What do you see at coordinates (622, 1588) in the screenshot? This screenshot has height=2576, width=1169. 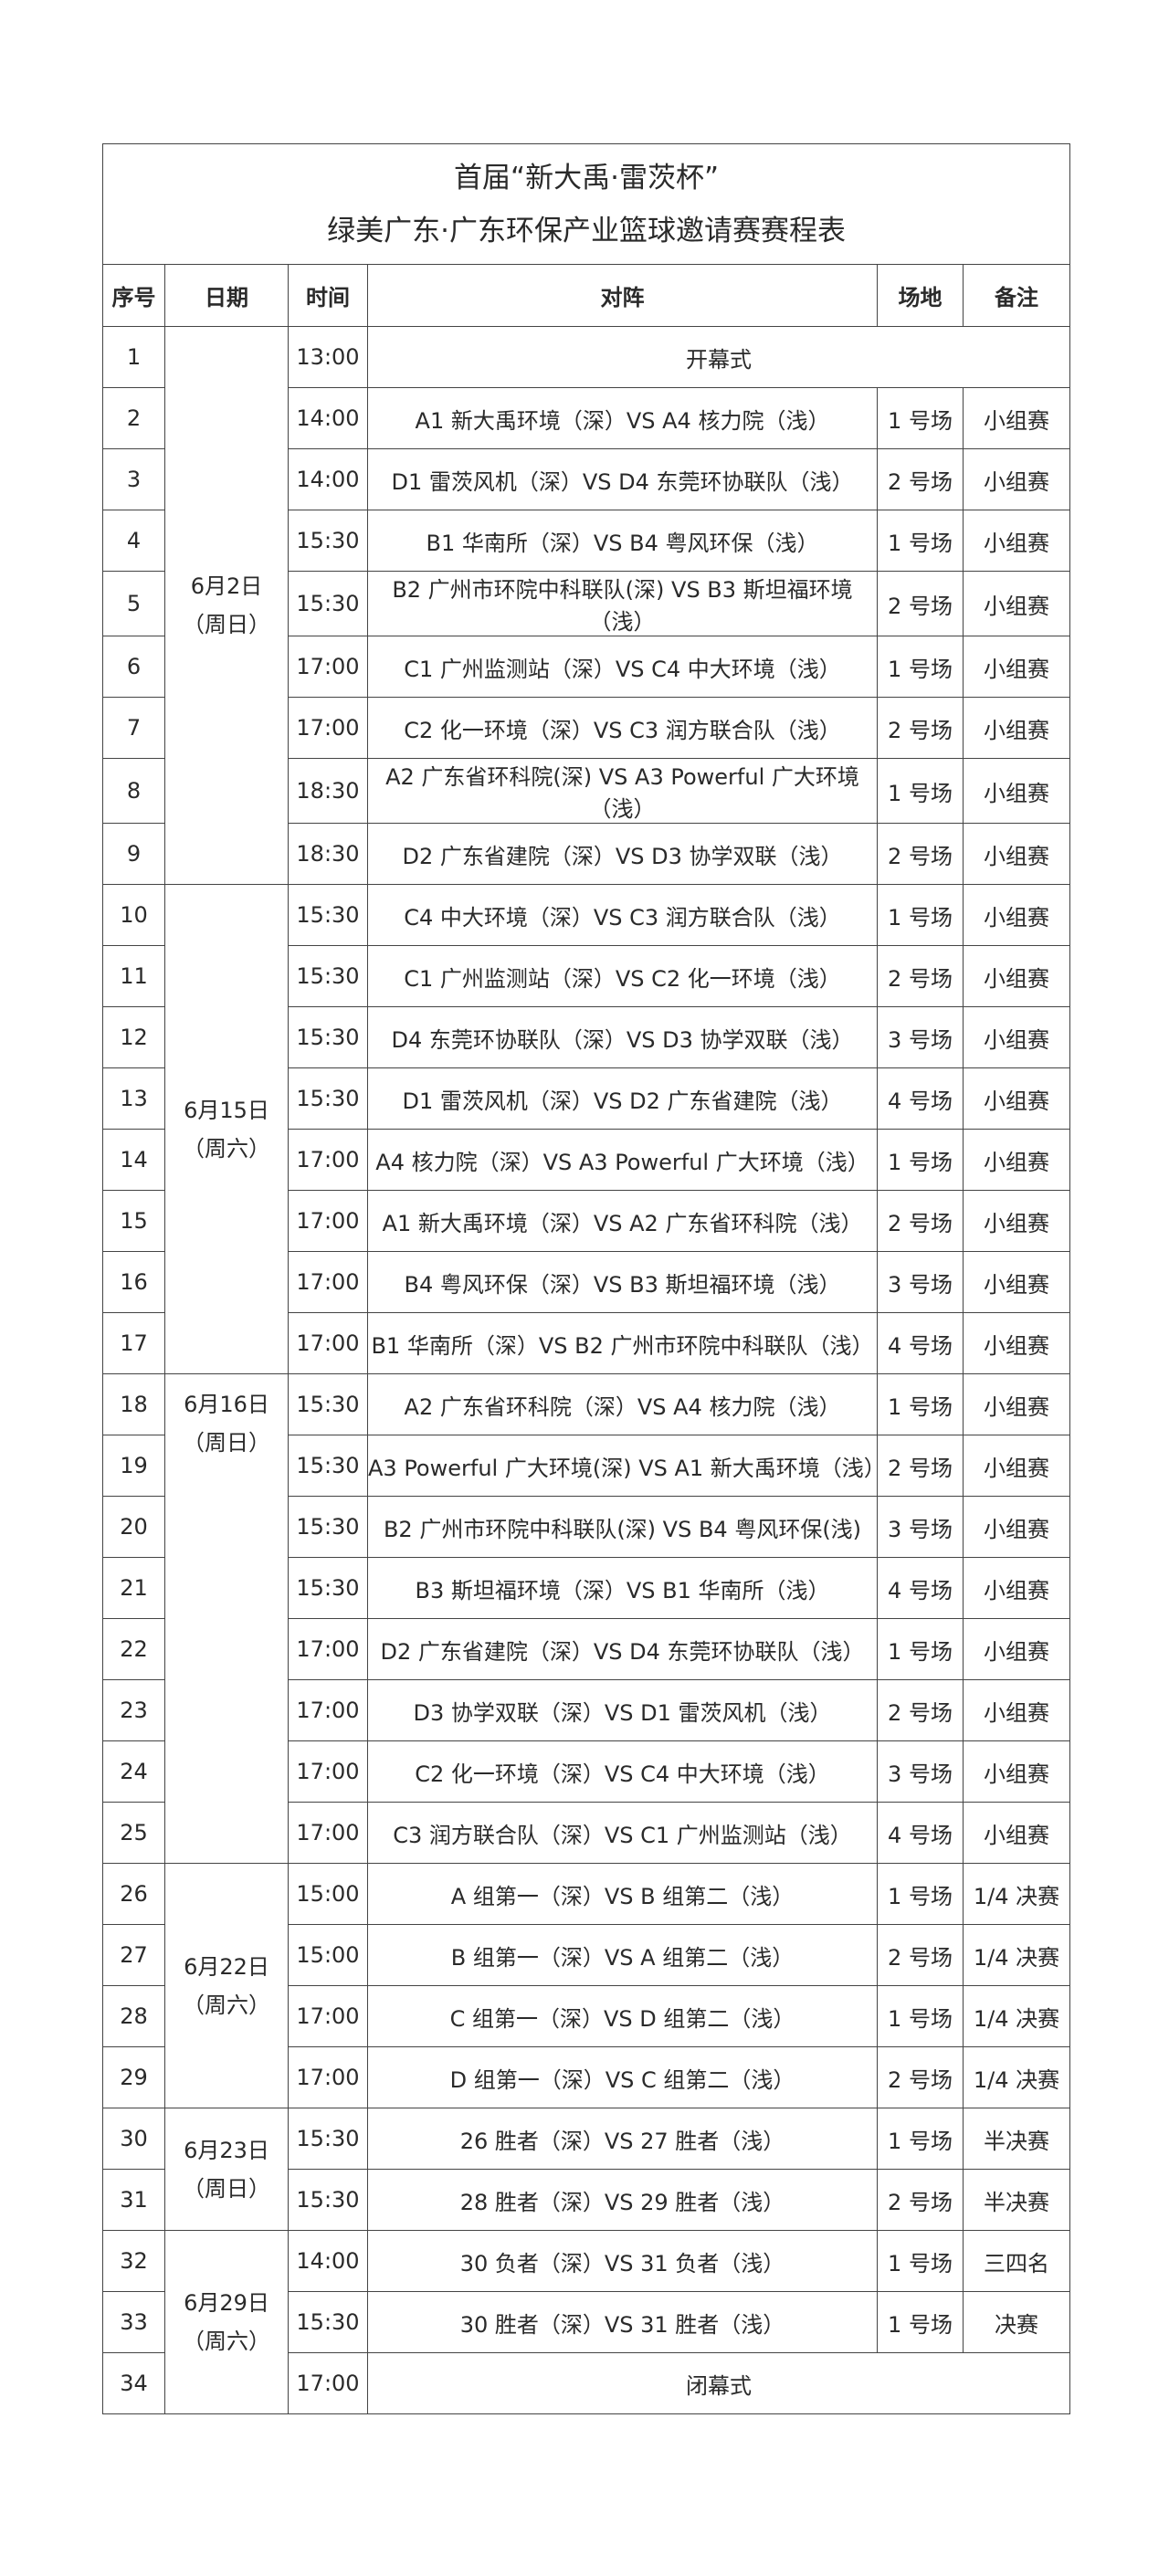 I see `match-cell: B3 斯坦福环境（深）VS B1 华南所（浅）` at bounding box center [622, 1588].